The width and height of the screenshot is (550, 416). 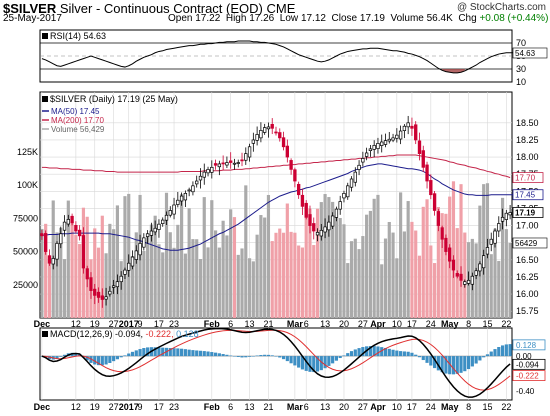 I want to click on price-tag, so click(x=528, y=178).